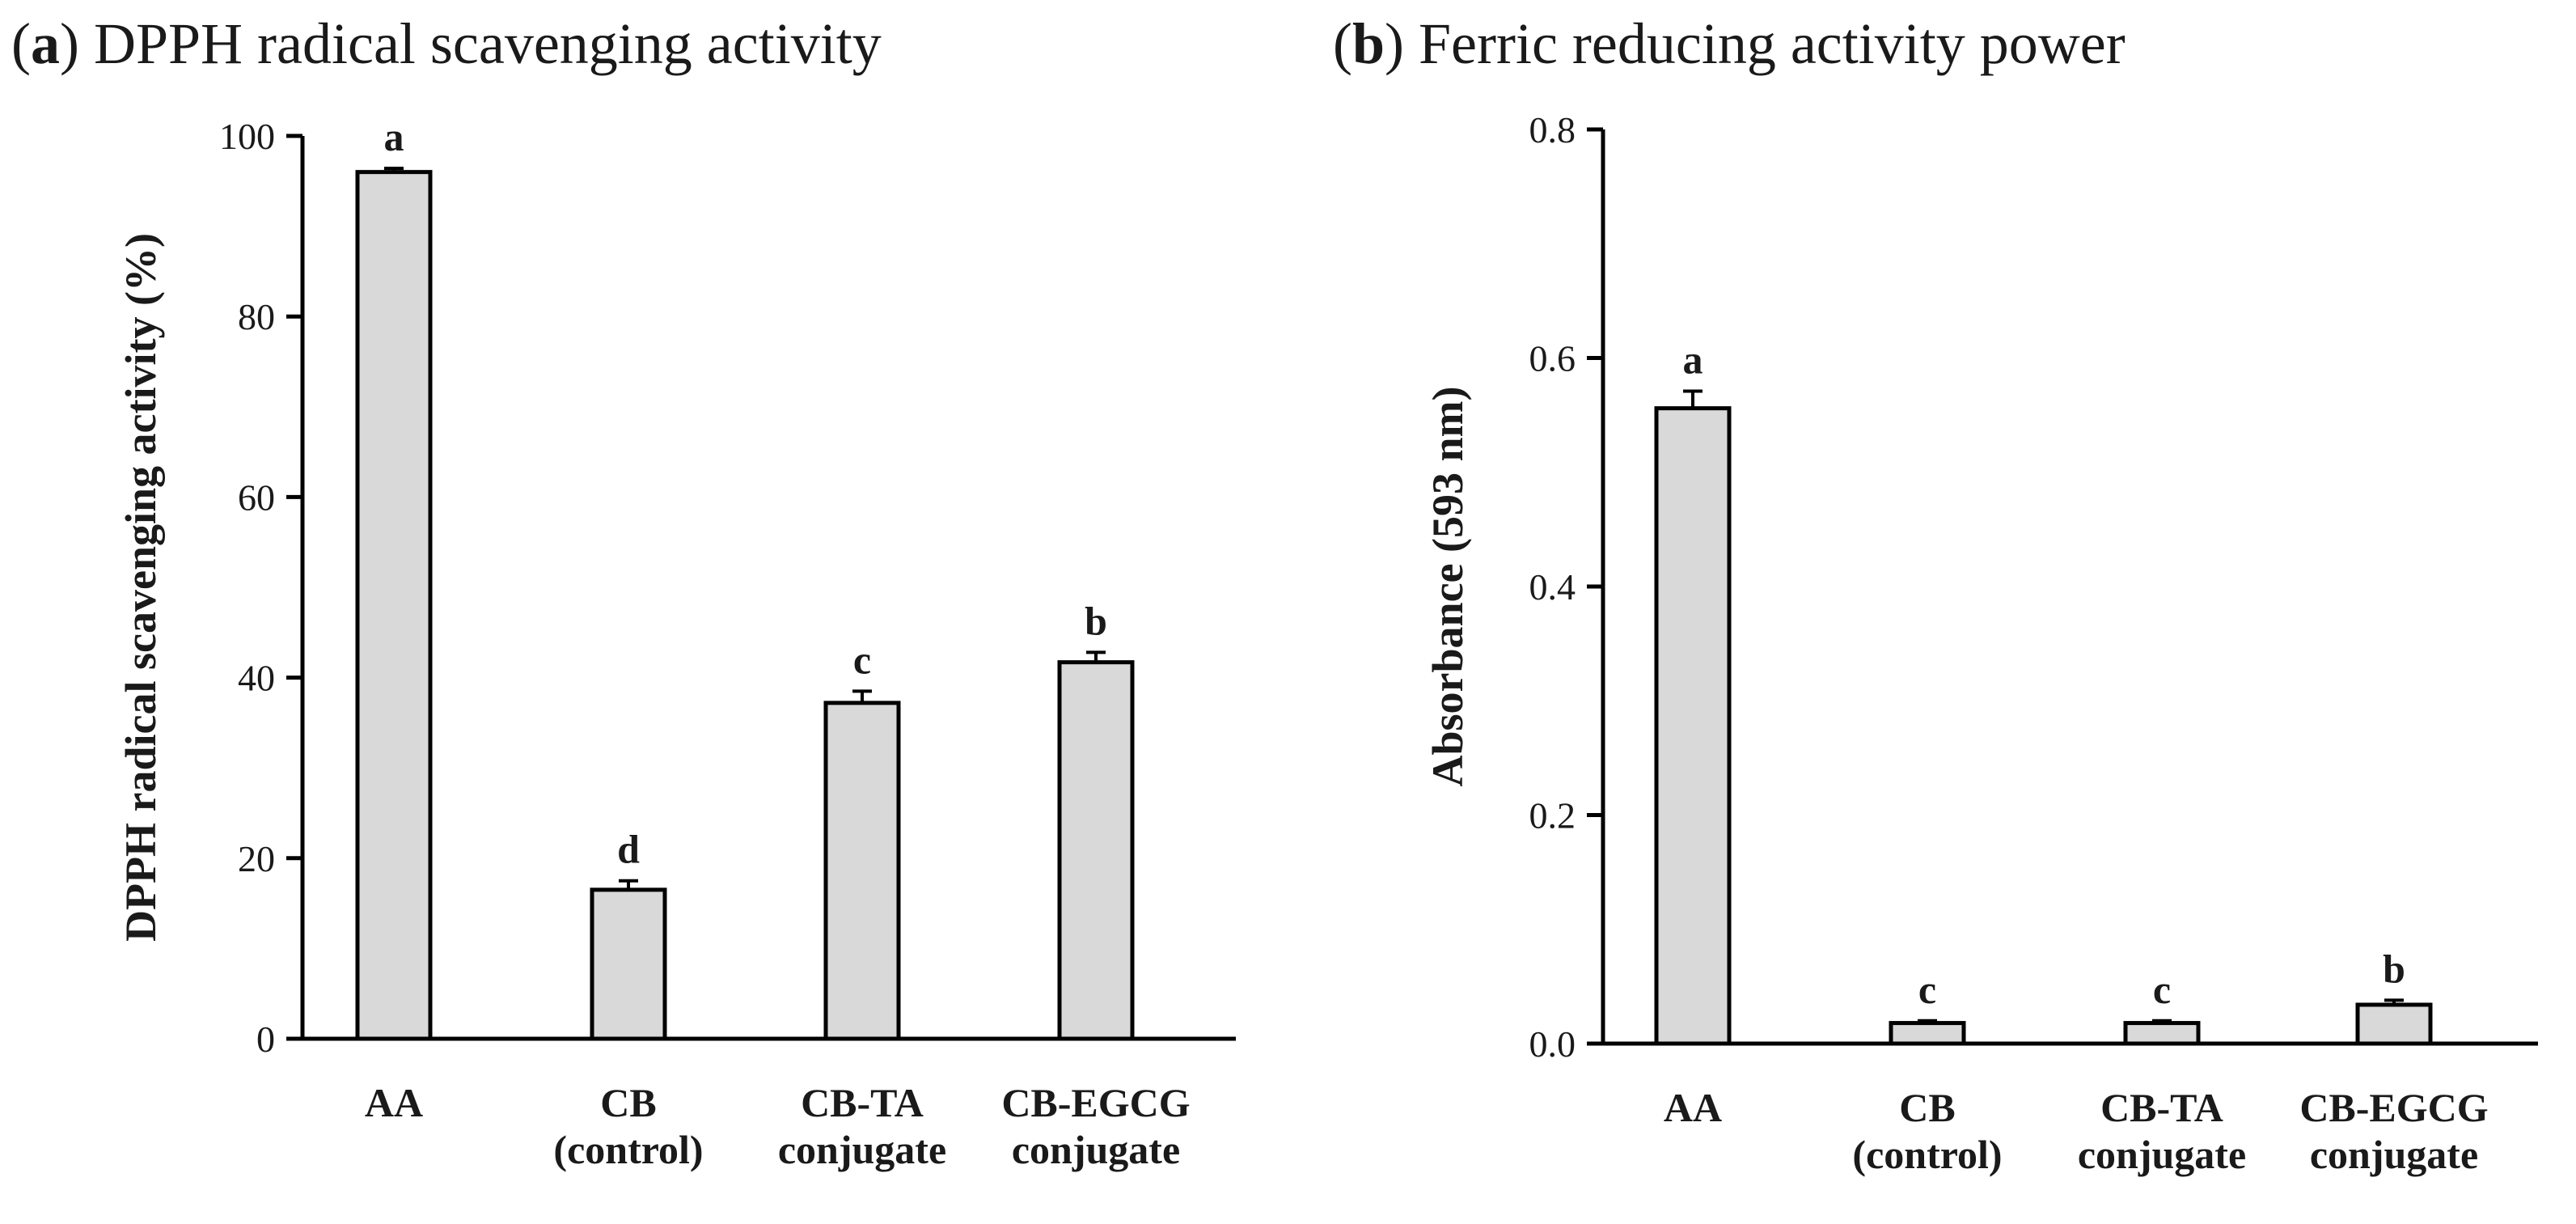  Describe the element at coordinates (628, 1126) in the screenshot. I see `panel-a-category-label: CB (control)` at that location.